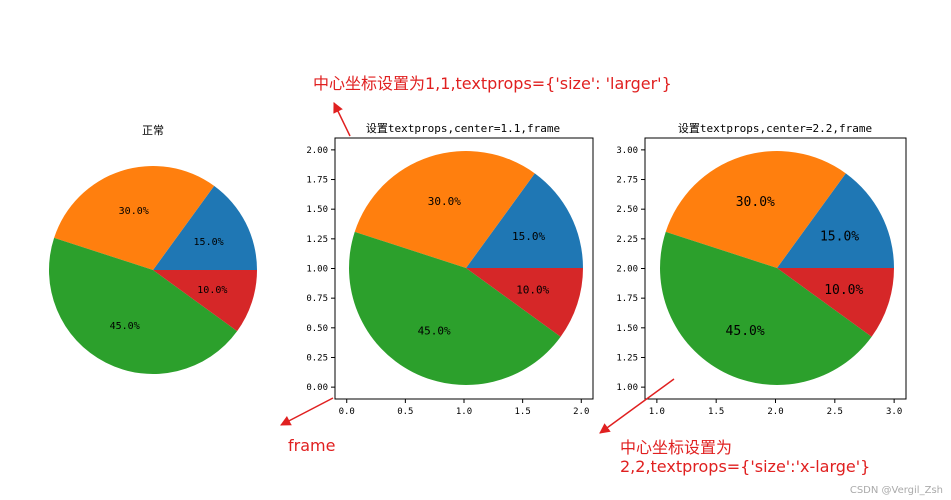 The image size is (951, 500). Describe the element at coordinates (835, 412) in the screenshot. I see `x-tick-label: 2.5` at that location.